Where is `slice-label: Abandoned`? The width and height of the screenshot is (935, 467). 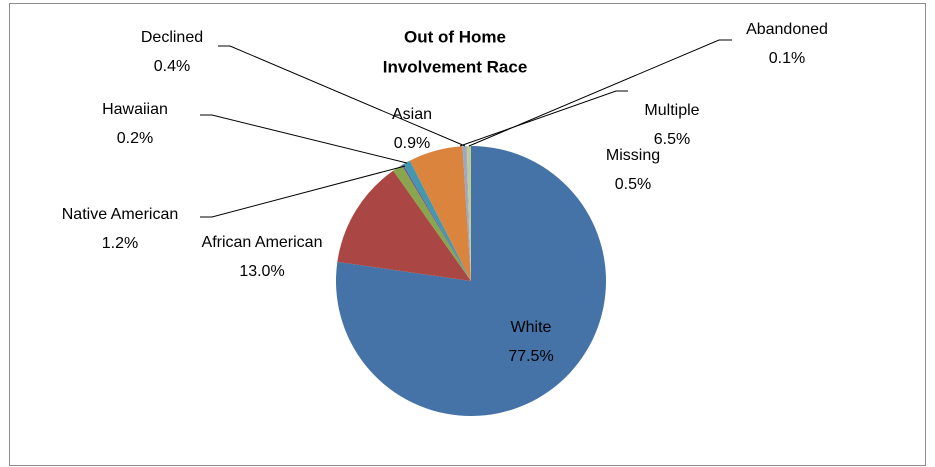
slice-label: Abandoned is located at coordinates (787, 29).